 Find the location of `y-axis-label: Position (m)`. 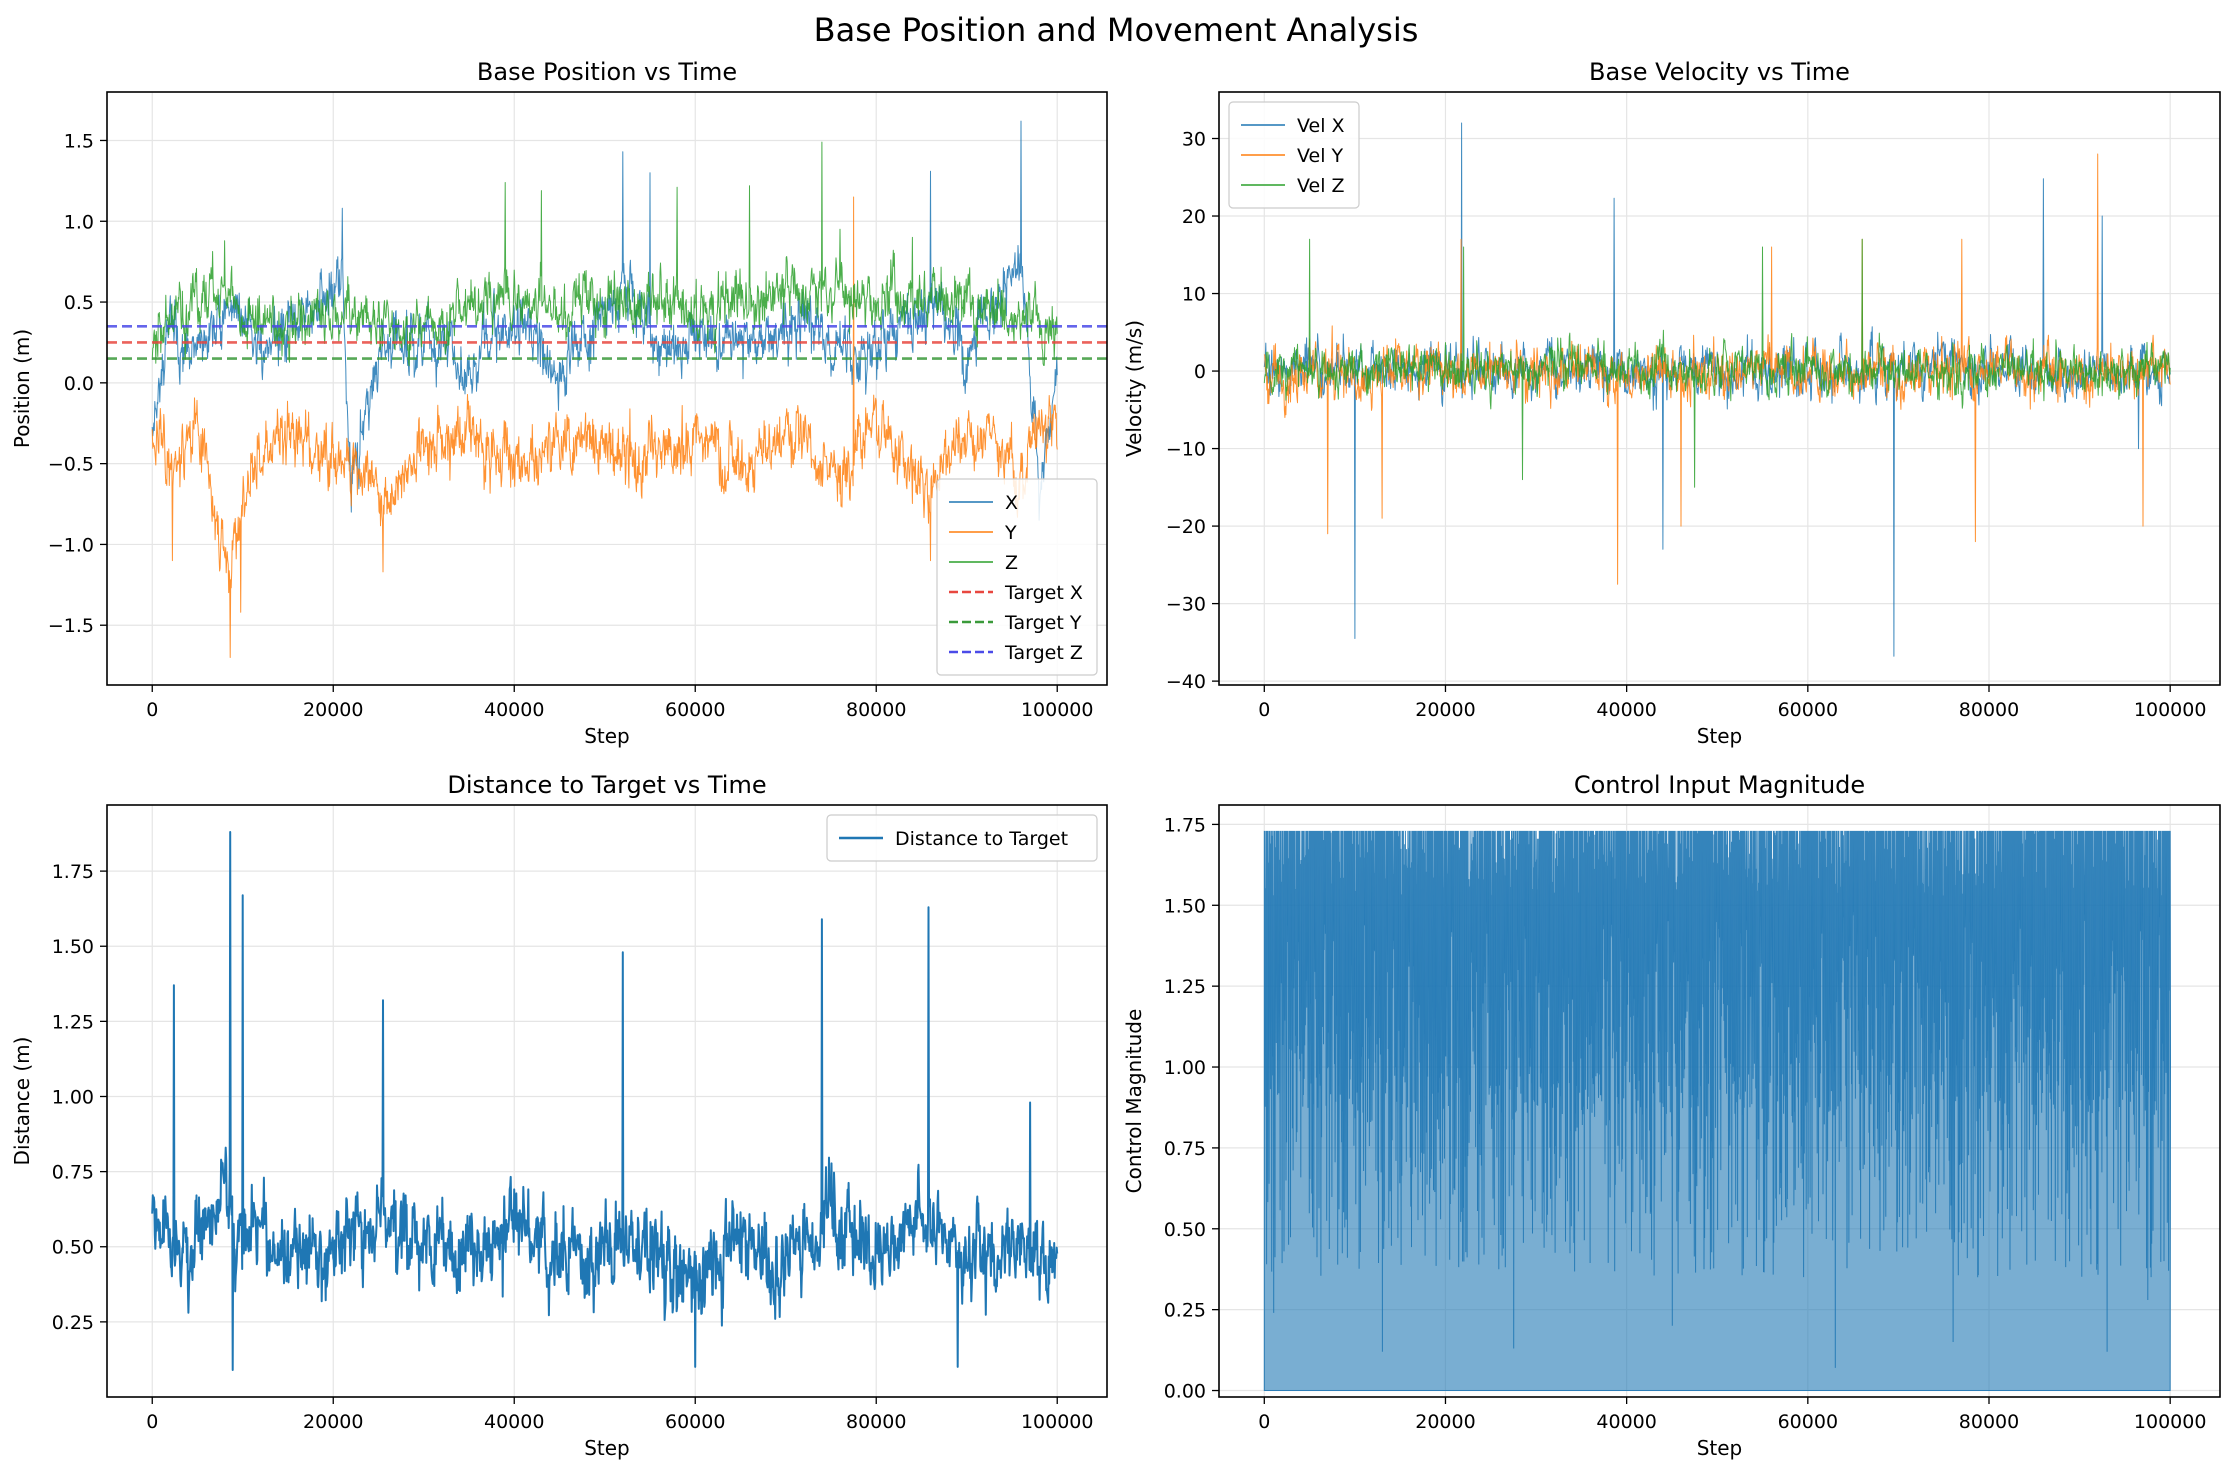

y-axis-label: Position (m) is located at coordinates (22, 388).